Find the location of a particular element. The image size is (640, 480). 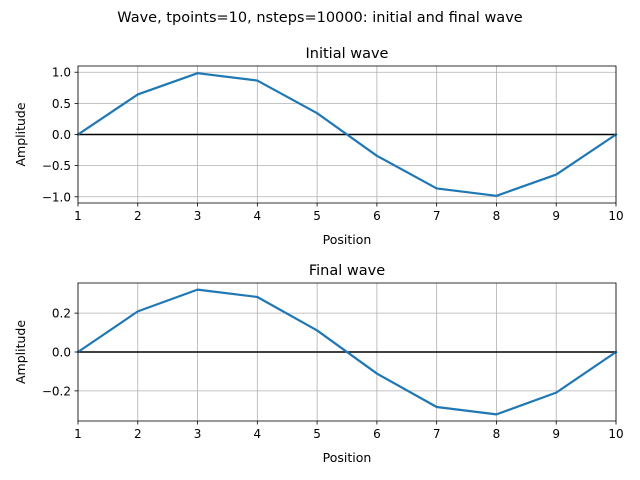

final-wave-title: Final wave is located at coordinates (347, 271).